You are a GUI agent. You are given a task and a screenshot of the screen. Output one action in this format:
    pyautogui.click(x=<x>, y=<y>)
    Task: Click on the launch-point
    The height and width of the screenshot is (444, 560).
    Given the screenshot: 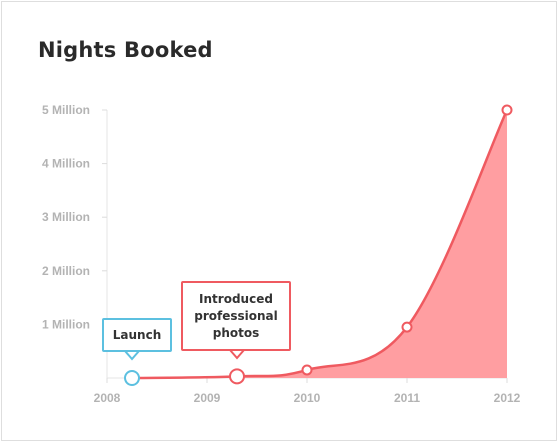 What is the action you would take?
    pyautogui.click(x=132, y=378)
    